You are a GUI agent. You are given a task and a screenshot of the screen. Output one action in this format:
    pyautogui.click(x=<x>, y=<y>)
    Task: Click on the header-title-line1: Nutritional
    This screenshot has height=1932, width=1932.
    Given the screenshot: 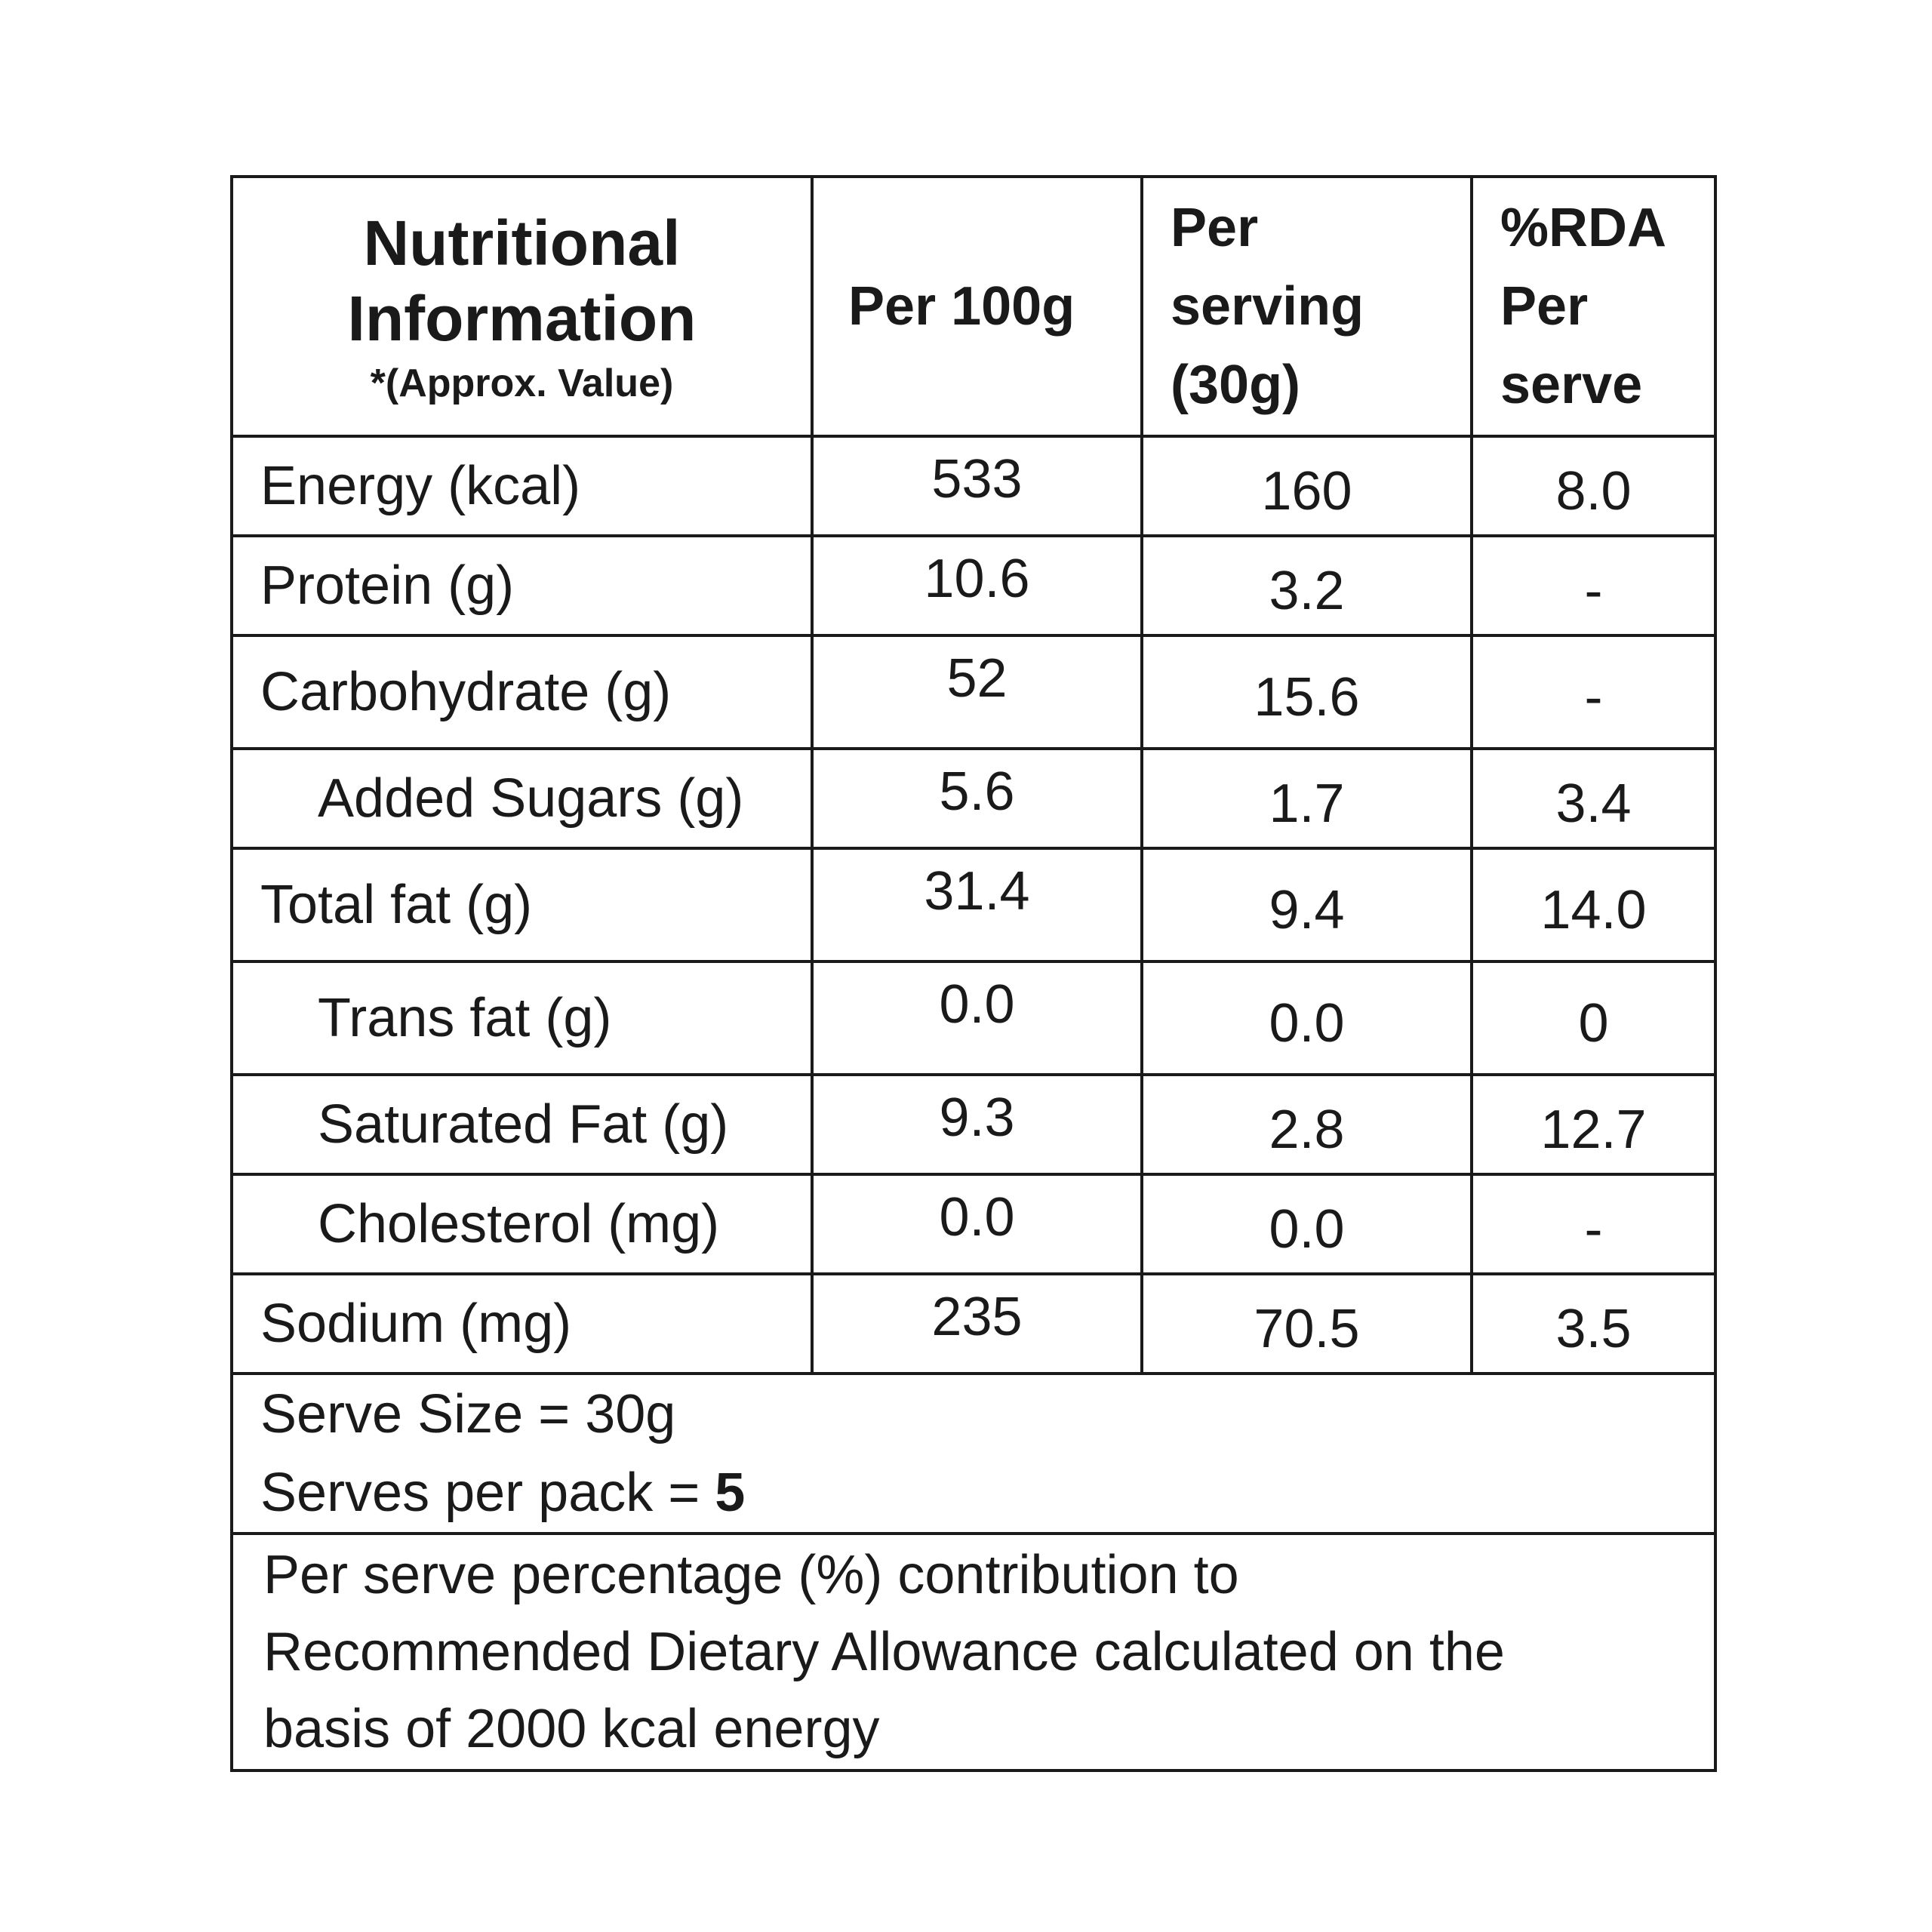 What is the action you would take?
    pyautogui.click(x=522, y=243)
    